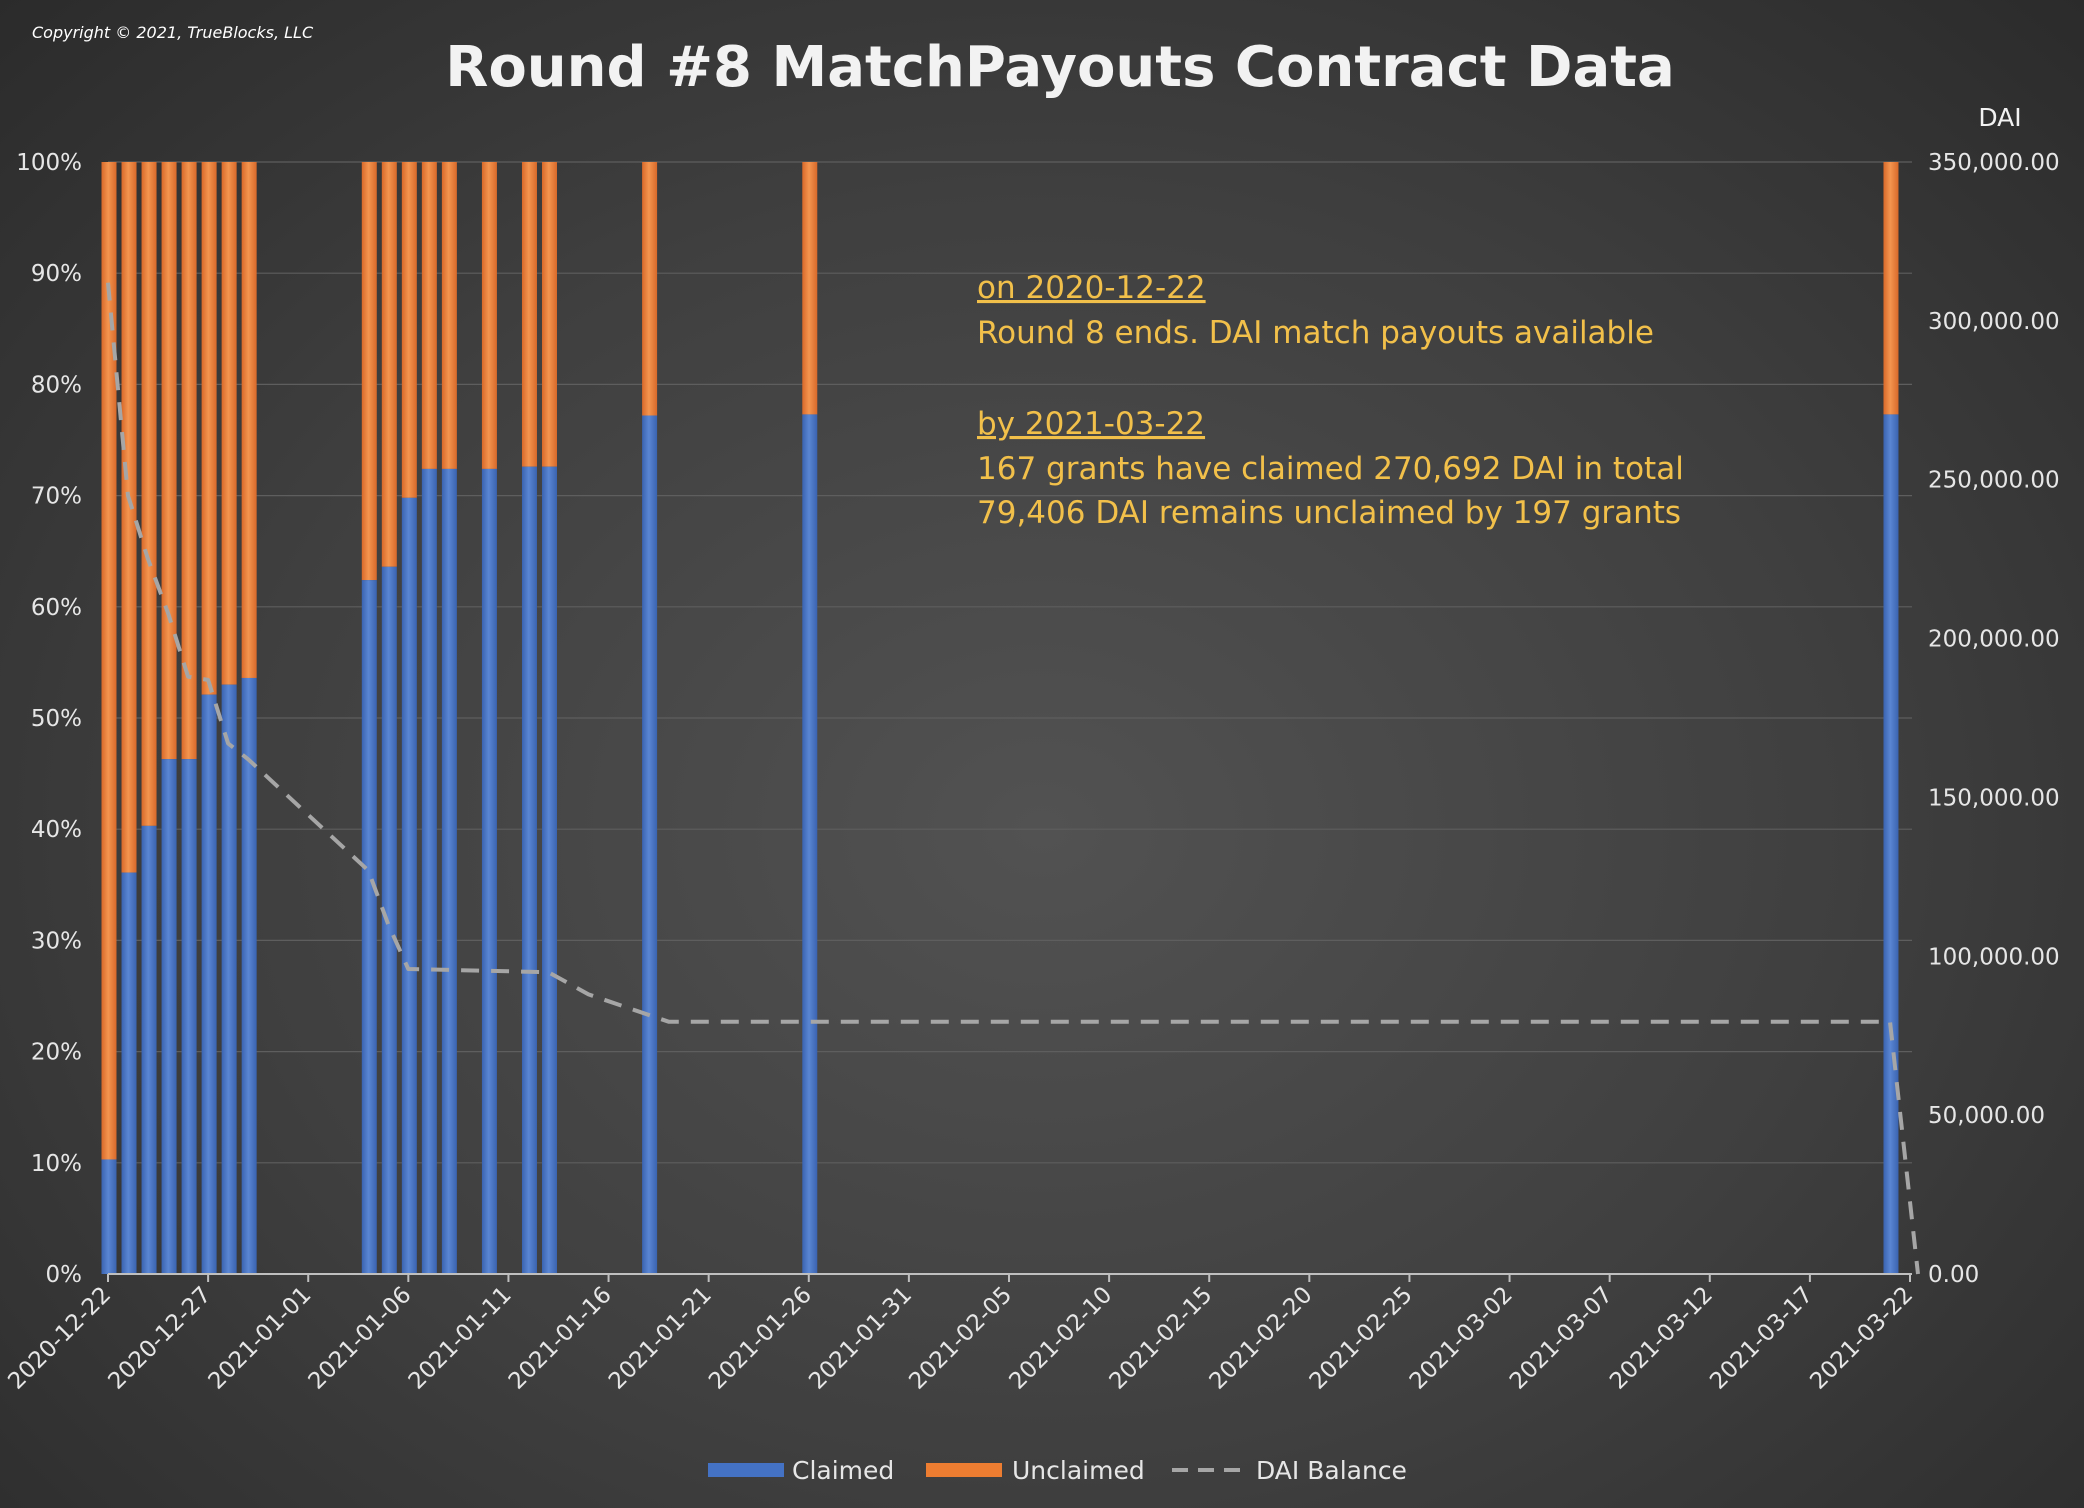  What do you see at coordinates (1861, 1338) in the screenshot?
I see `x-tick-label: 2021-03-22` at bounding box center [1861, 1338].